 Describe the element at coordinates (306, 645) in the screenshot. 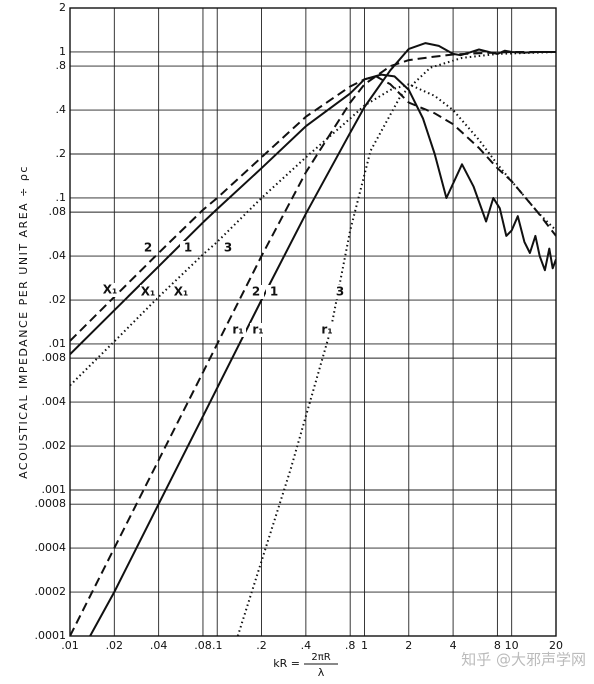

I see `x-tick-label: .4` at that location.